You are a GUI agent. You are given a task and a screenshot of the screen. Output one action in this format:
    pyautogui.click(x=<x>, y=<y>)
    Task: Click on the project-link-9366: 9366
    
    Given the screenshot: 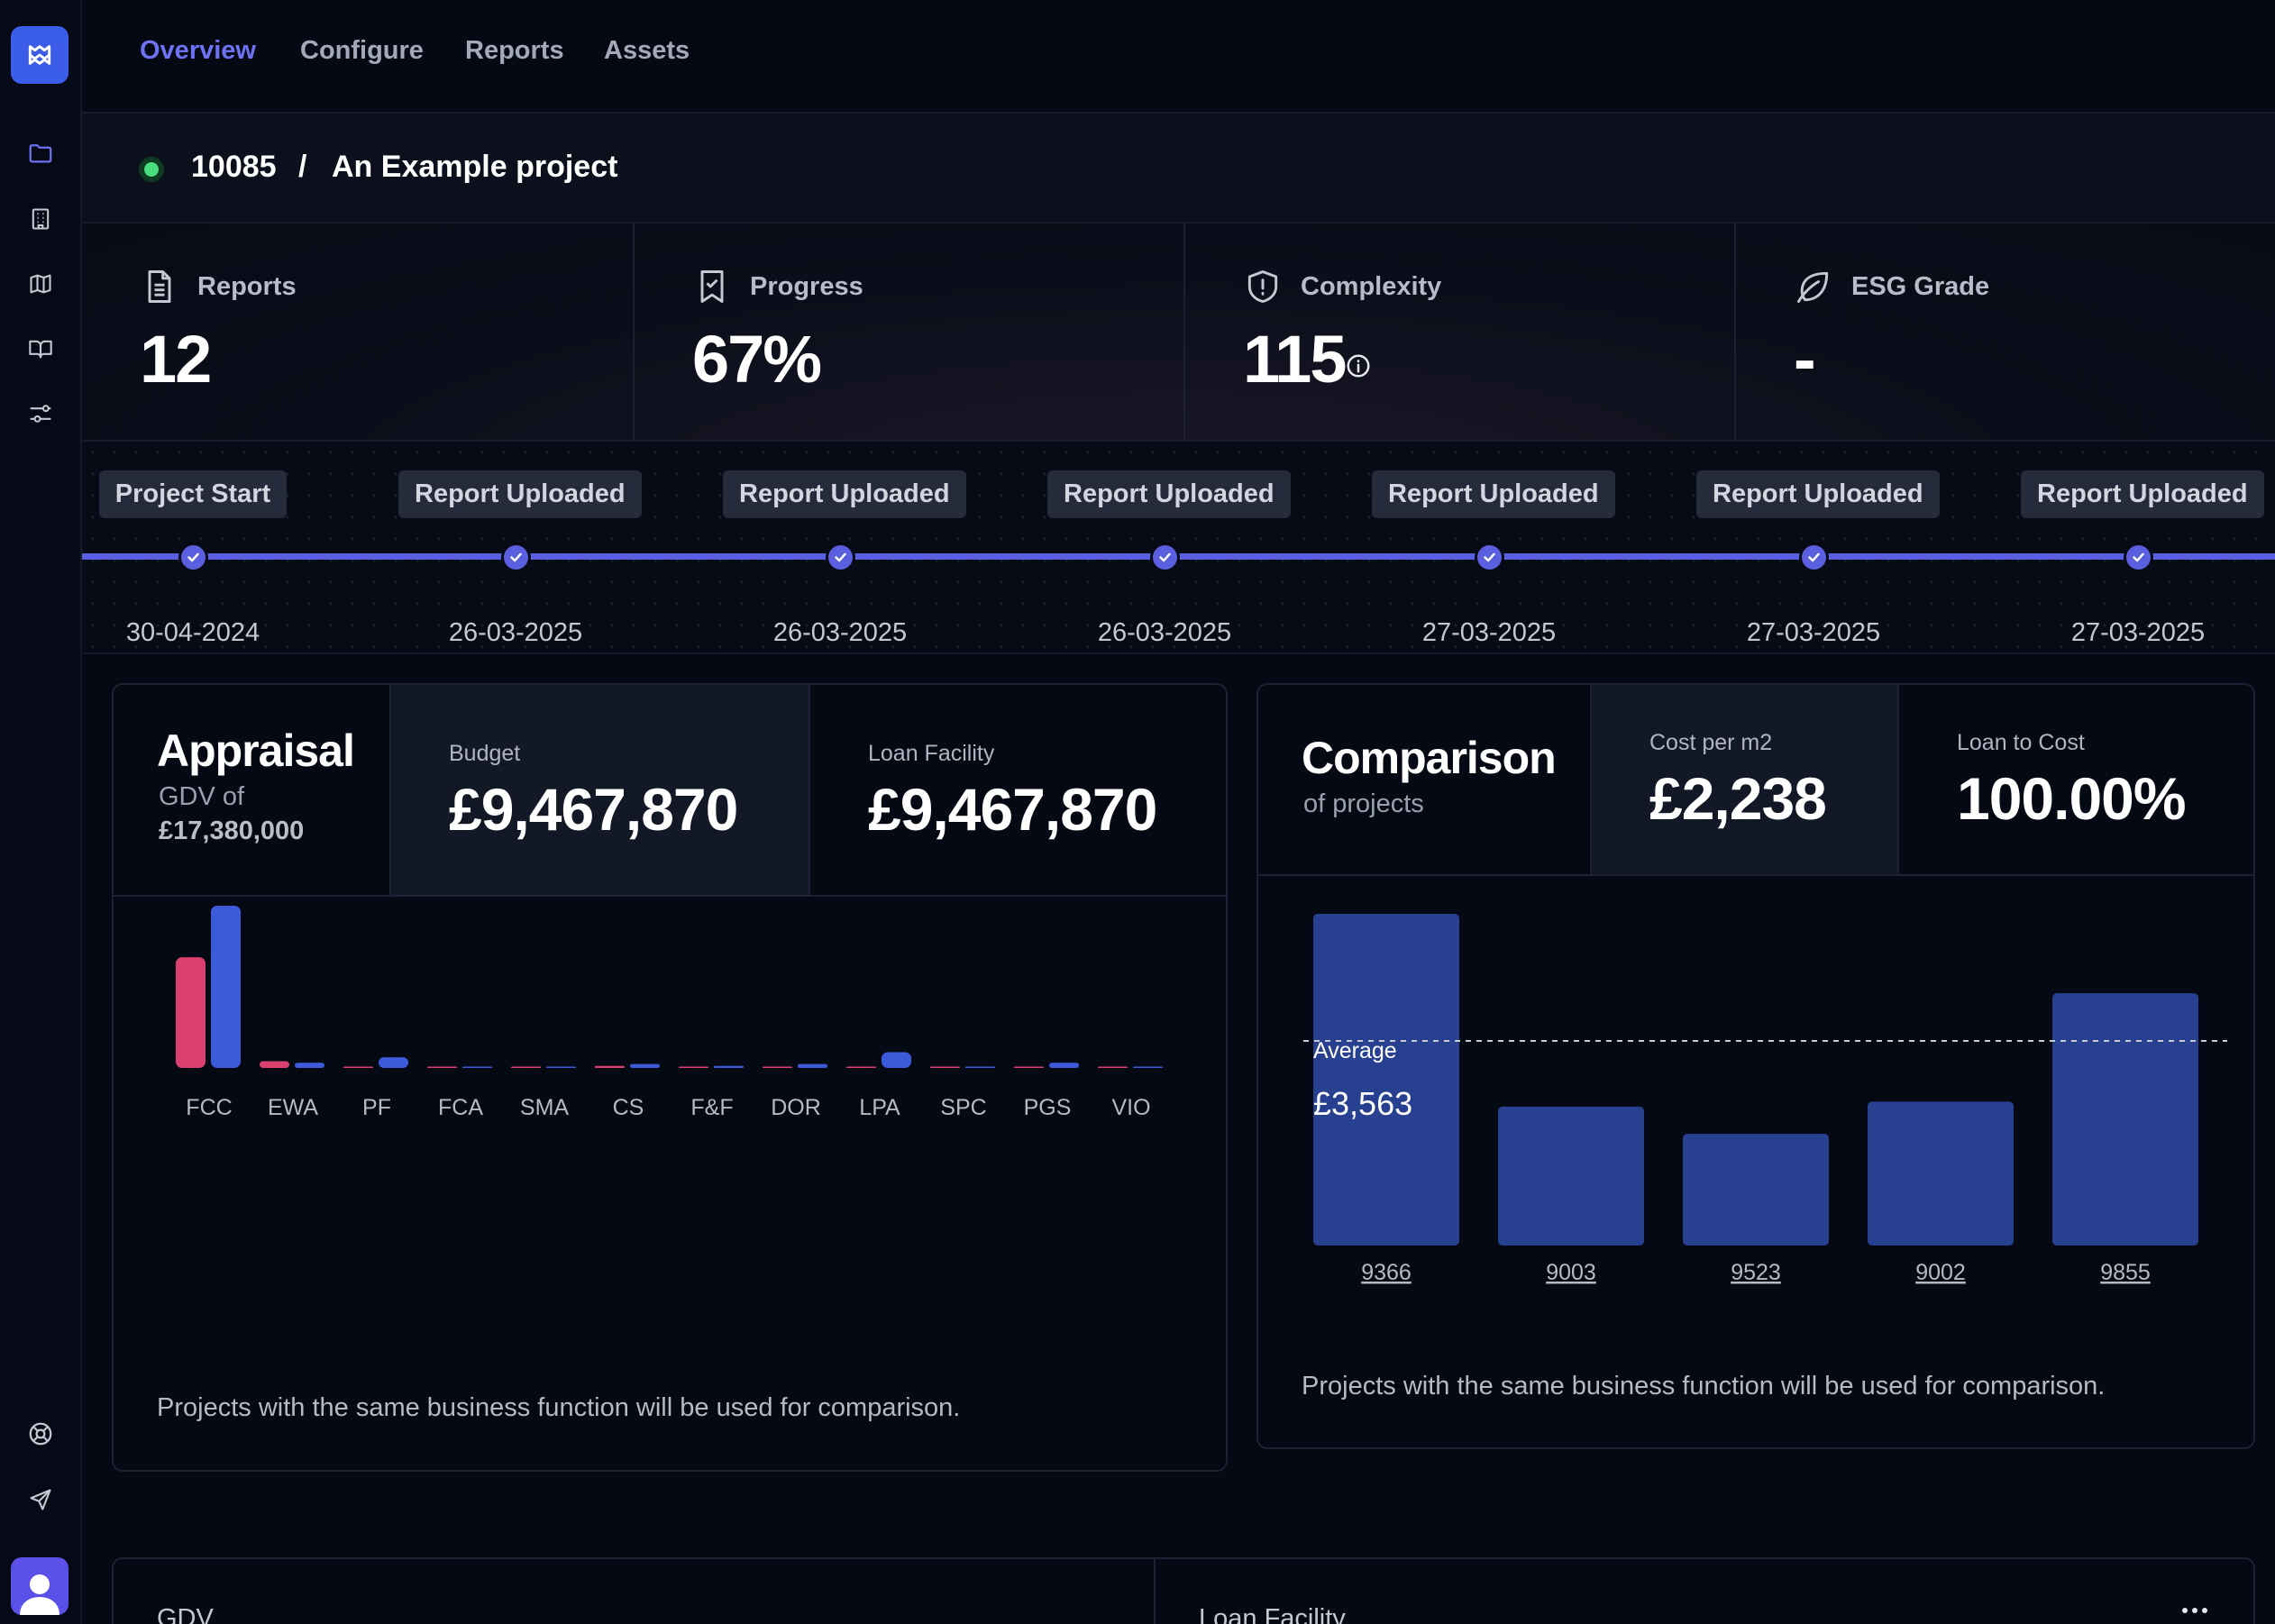 What is the action you would take?
    pyautogui.click(x=1386, y=1272)
    